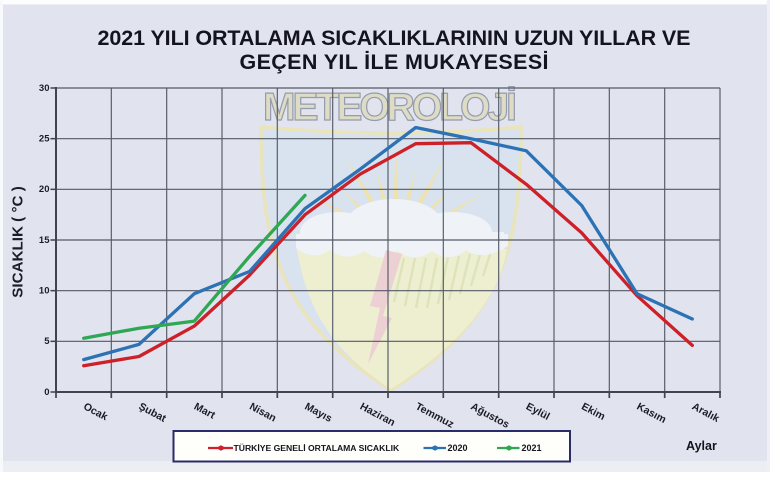 The height and width of the screenshot is (477, 770). What do you see at coordinates (44, 240) in the screenshot?
I see `svg-text: 15` at bounding box center [44, 240].